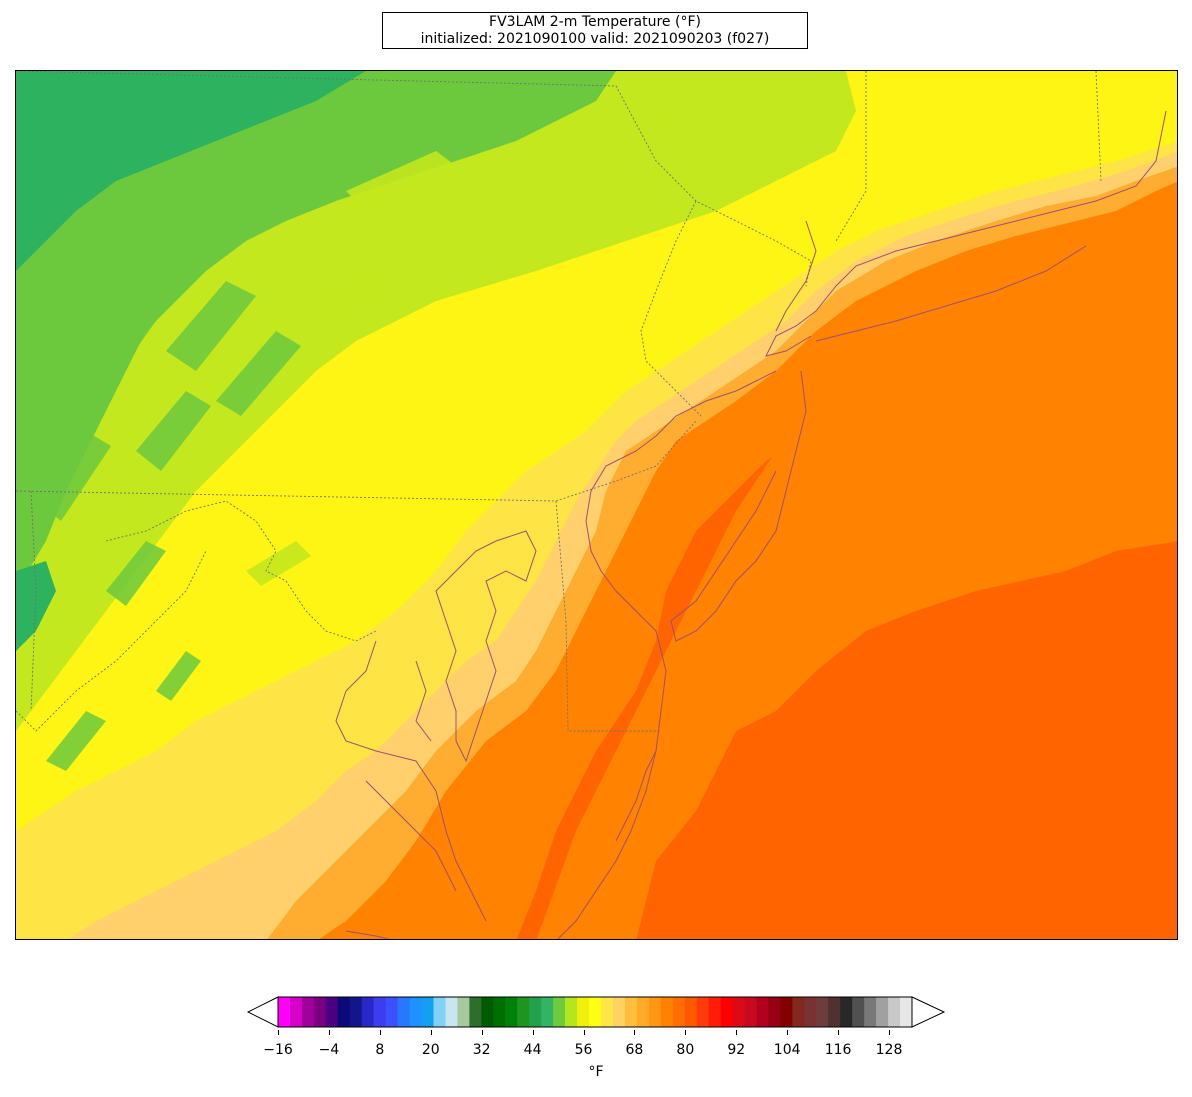 The height and width of the screenshot is (1097, 1192). Describe the element at coordinates (380, 1050) in the screenshot. I see `colorbar-tick-label: 8` at that location.